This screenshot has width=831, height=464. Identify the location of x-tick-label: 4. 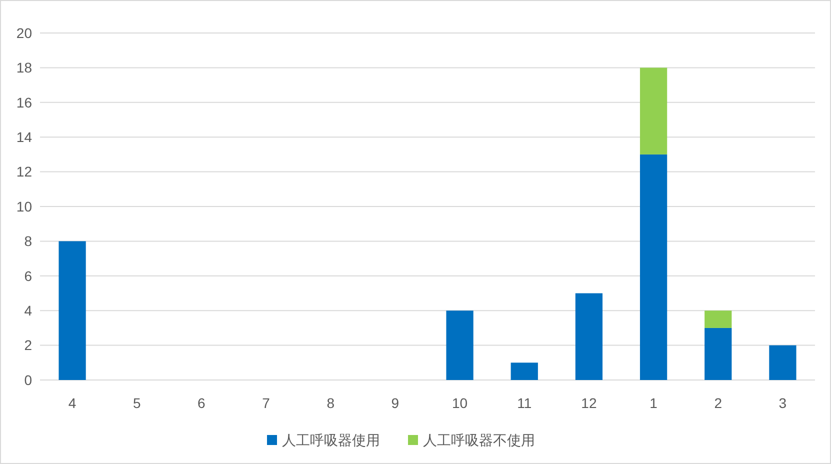
(72, 403).